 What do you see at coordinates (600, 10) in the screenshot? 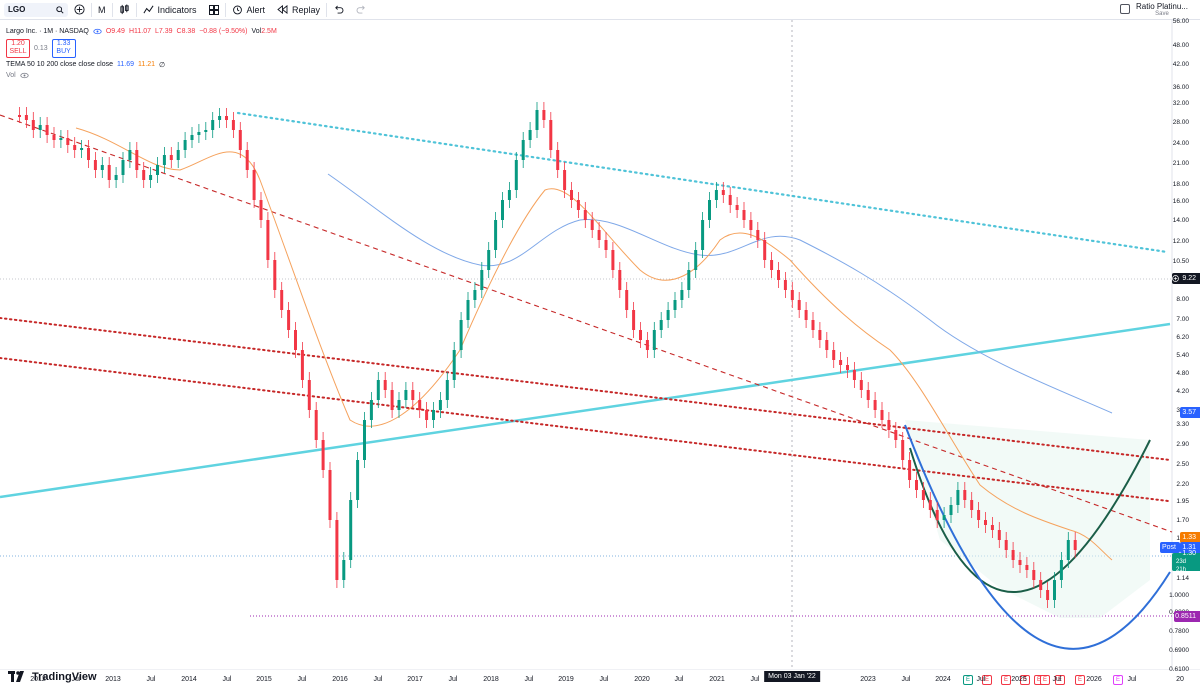
I see `top-toolbar: LGO M Indicators` at bounding box center [600, 10].